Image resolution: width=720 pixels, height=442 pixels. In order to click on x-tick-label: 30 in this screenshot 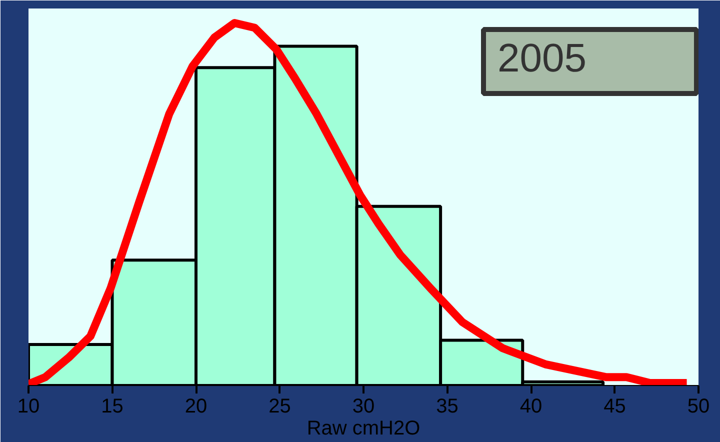, I will do `click(363, 407)`.